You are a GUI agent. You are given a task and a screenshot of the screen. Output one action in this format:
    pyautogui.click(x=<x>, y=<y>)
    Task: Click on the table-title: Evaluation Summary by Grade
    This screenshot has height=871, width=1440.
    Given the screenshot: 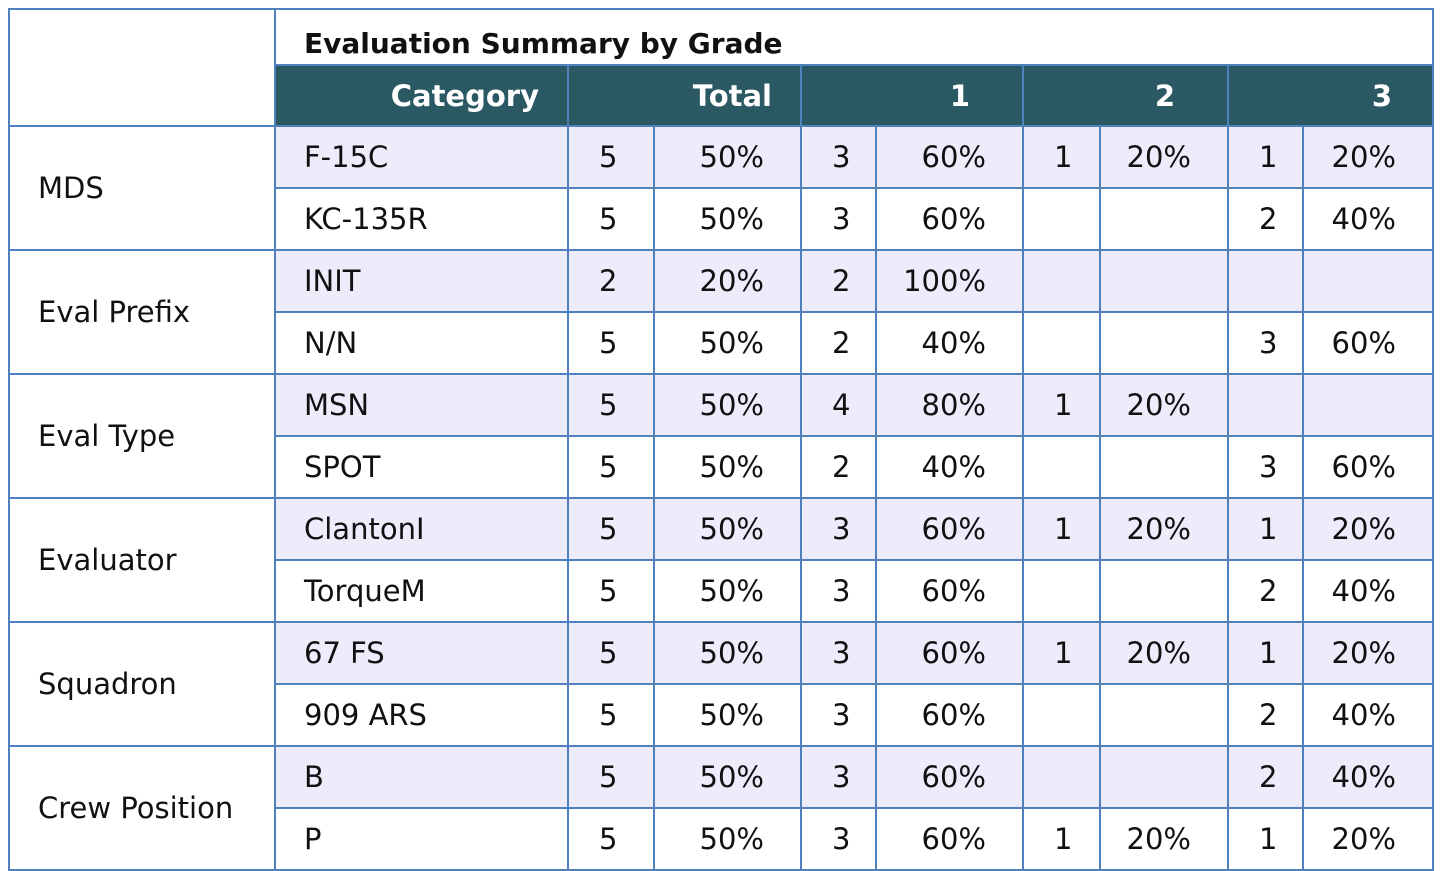 What is the action you would take?
    pyautogui.click(x=854, y=37)
    